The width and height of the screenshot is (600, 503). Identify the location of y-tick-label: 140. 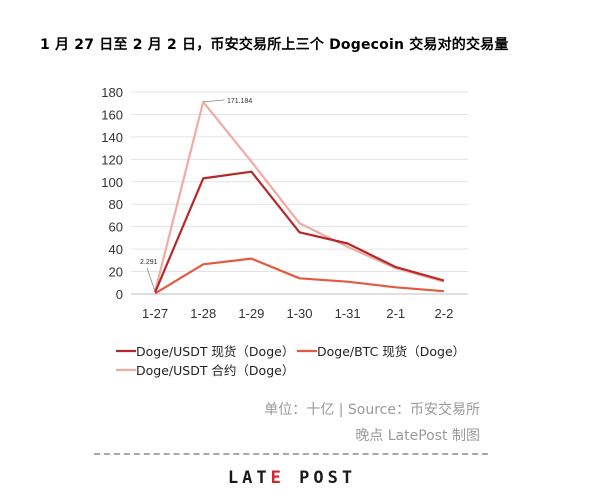
(112, 137).